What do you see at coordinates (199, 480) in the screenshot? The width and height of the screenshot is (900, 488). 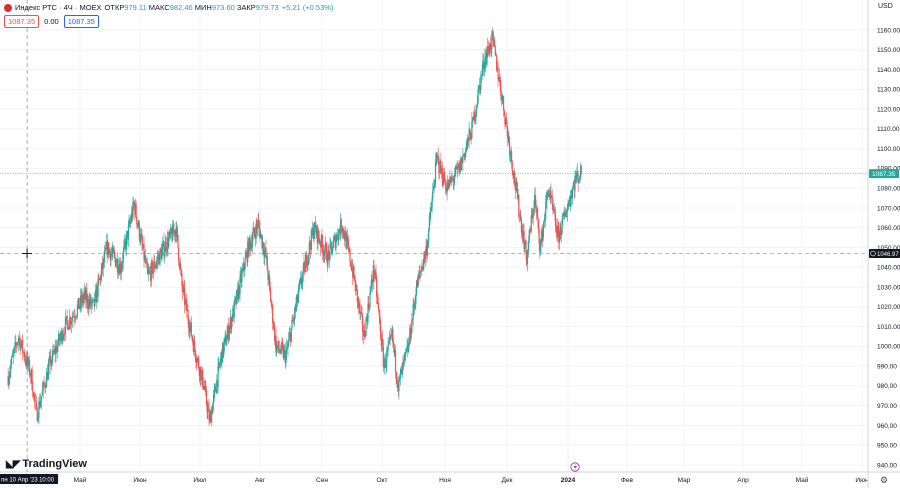 I see `x-tick-label: Июл` at bounding box center [199, 480].